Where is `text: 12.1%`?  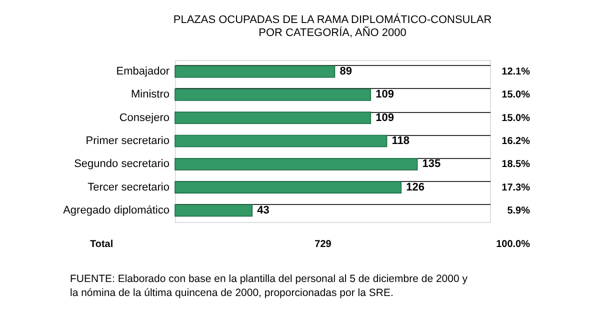 text: 12.1% is located at coordinates (516, 72).